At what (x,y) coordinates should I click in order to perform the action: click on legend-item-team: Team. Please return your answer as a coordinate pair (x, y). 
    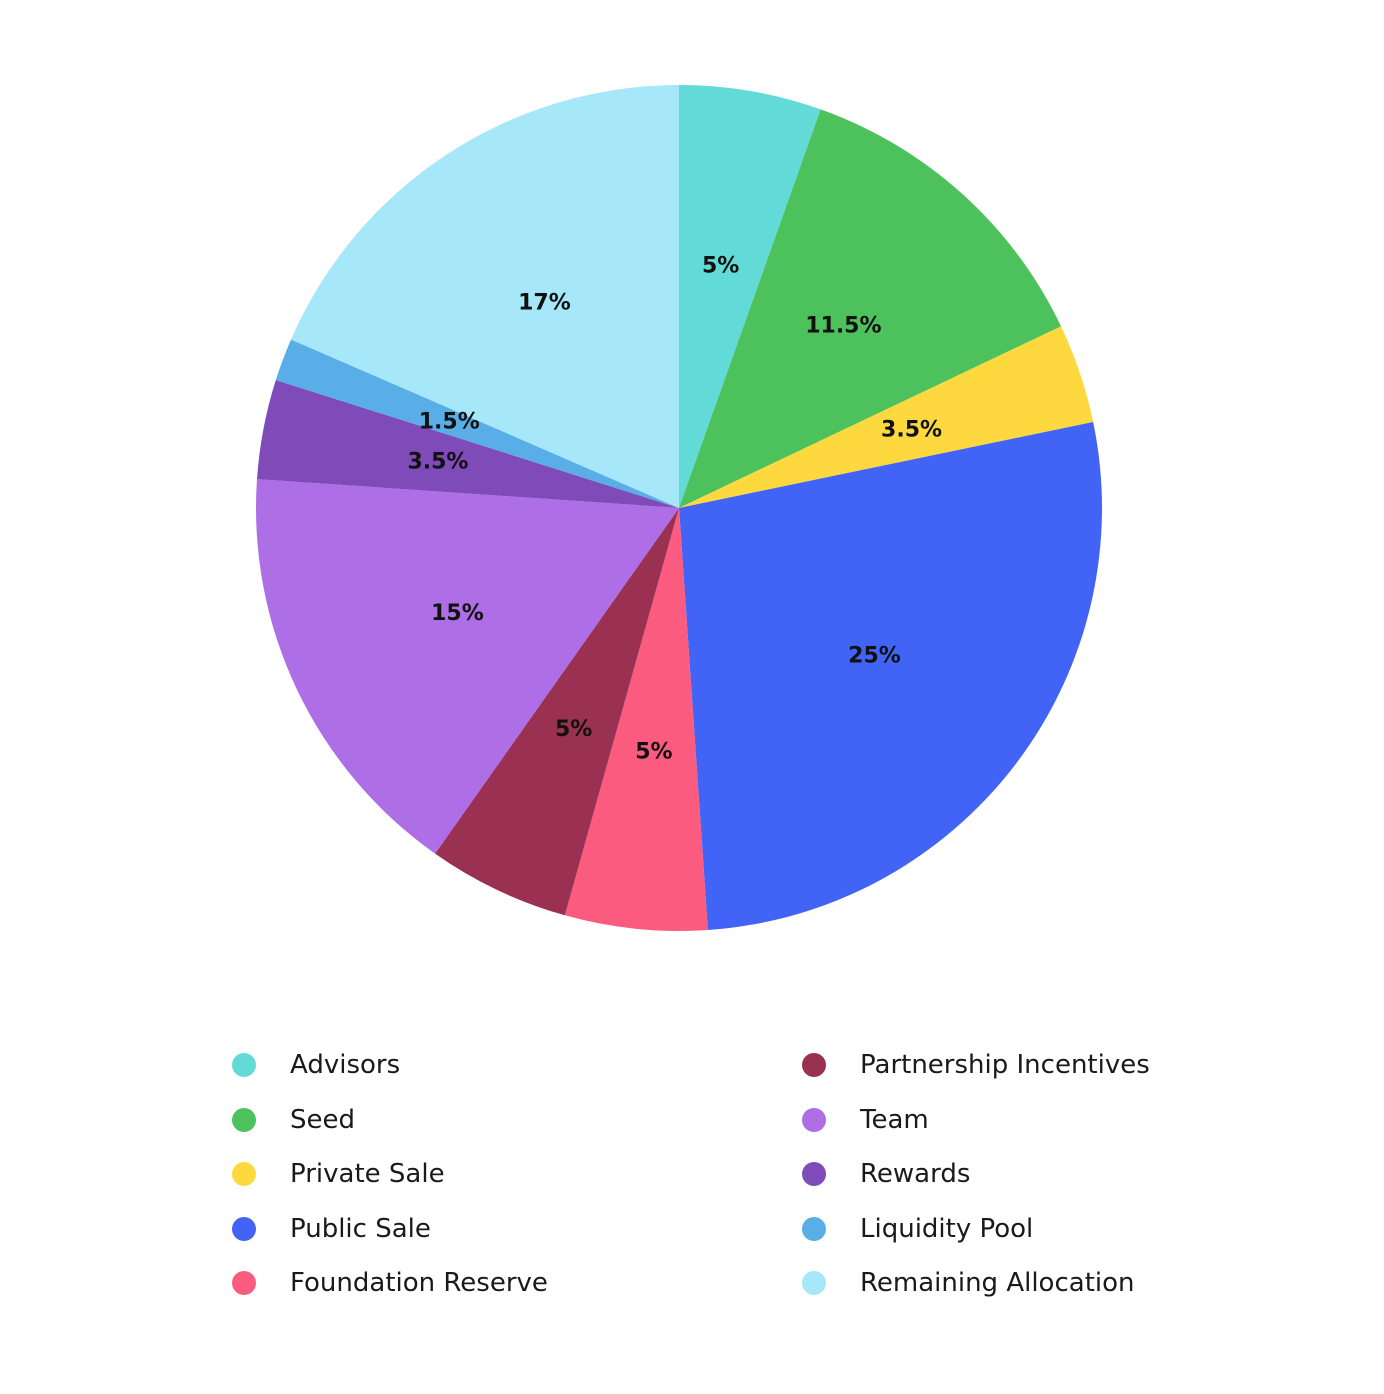
    Looking at the image, I should click on (976, 1120).